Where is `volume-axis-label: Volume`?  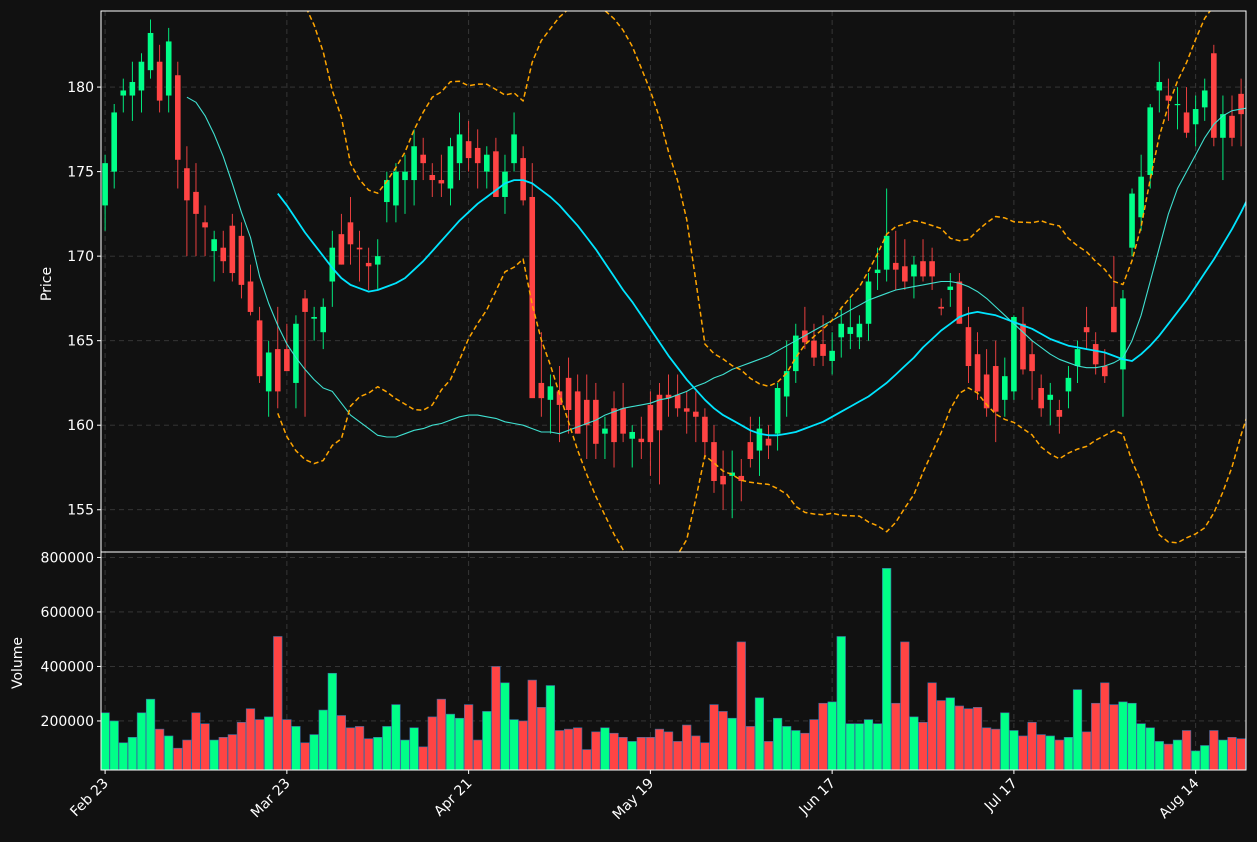
volume-axis-label: Volume is located at coordinates (18, 663).